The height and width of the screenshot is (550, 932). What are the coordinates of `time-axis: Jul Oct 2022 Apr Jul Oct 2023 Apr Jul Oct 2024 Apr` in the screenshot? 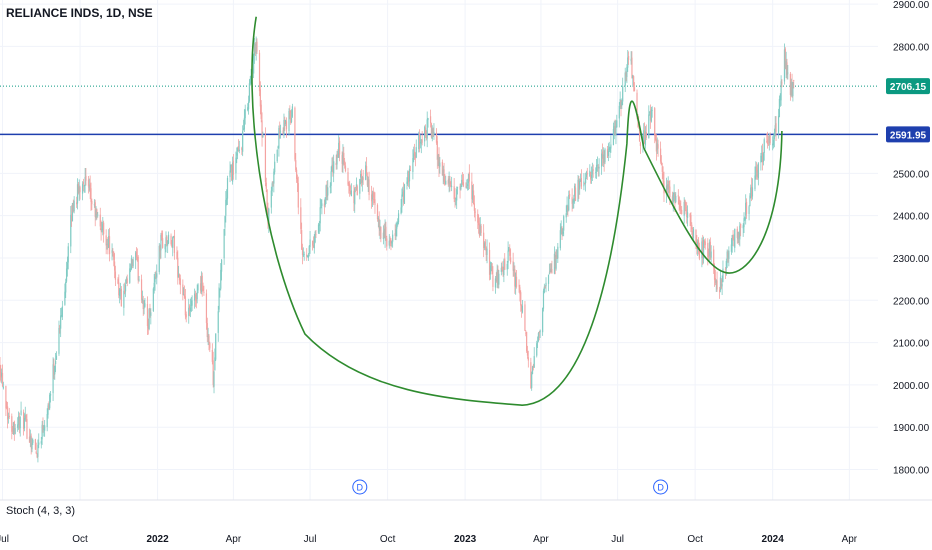 It's located at (429, 539).